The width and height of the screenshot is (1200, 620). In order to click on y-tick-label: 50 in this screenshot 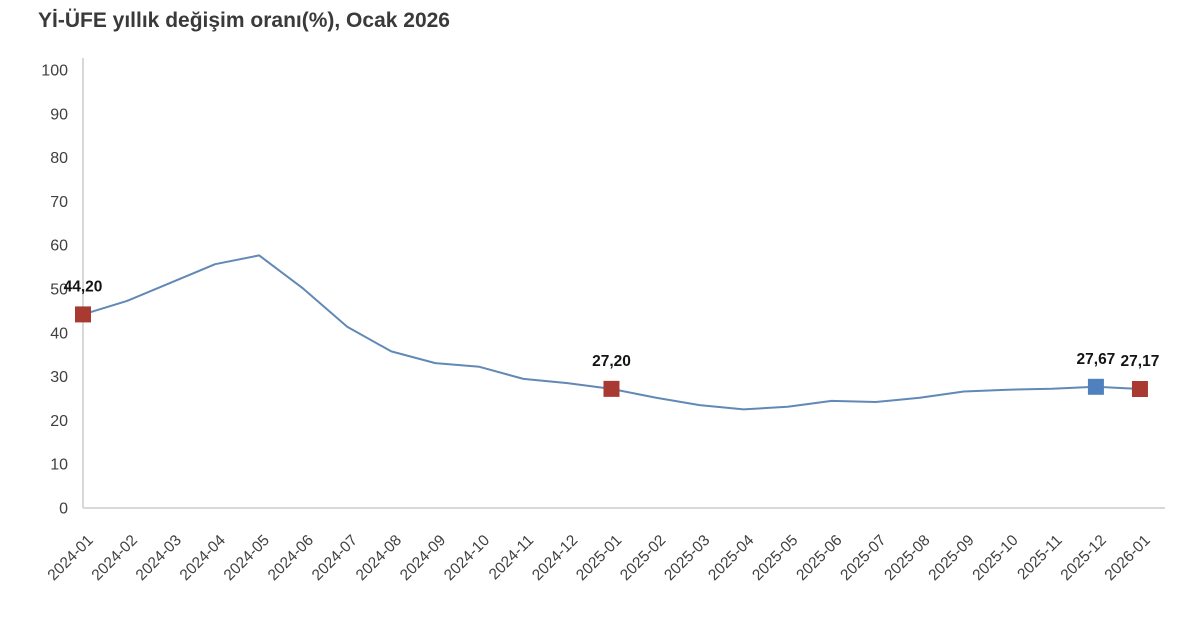, I will do `click(59, 290)`.